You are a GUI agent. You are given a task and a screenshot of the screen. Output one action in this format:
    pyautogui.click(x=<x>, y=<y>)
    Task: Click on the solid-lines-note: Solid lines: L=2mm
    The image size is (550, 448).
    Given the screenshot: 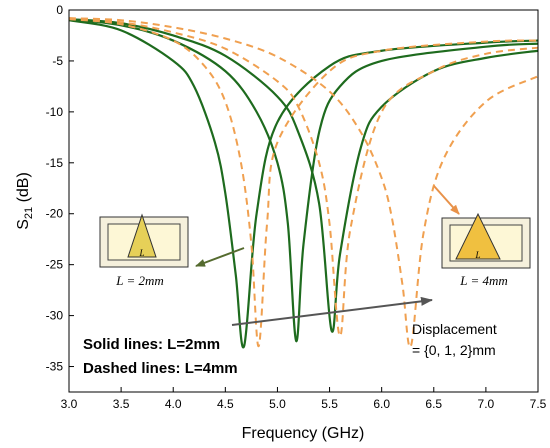 What is the action you would take?
    pyautogui.click(x=151, y=344)
    